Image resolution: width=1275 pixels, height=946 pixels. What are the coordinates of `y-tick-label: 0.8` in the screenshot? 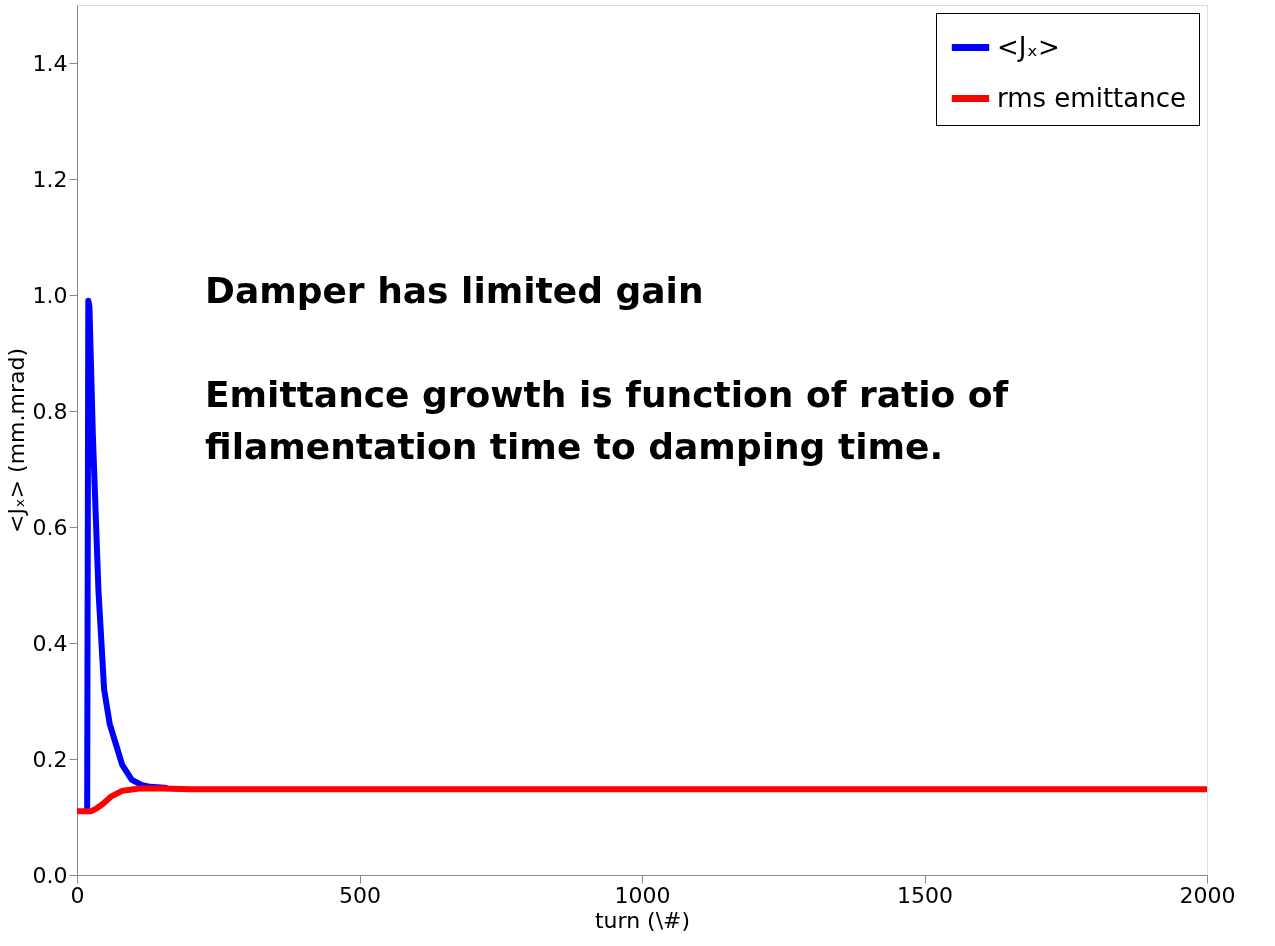 It's located at (50, 411).